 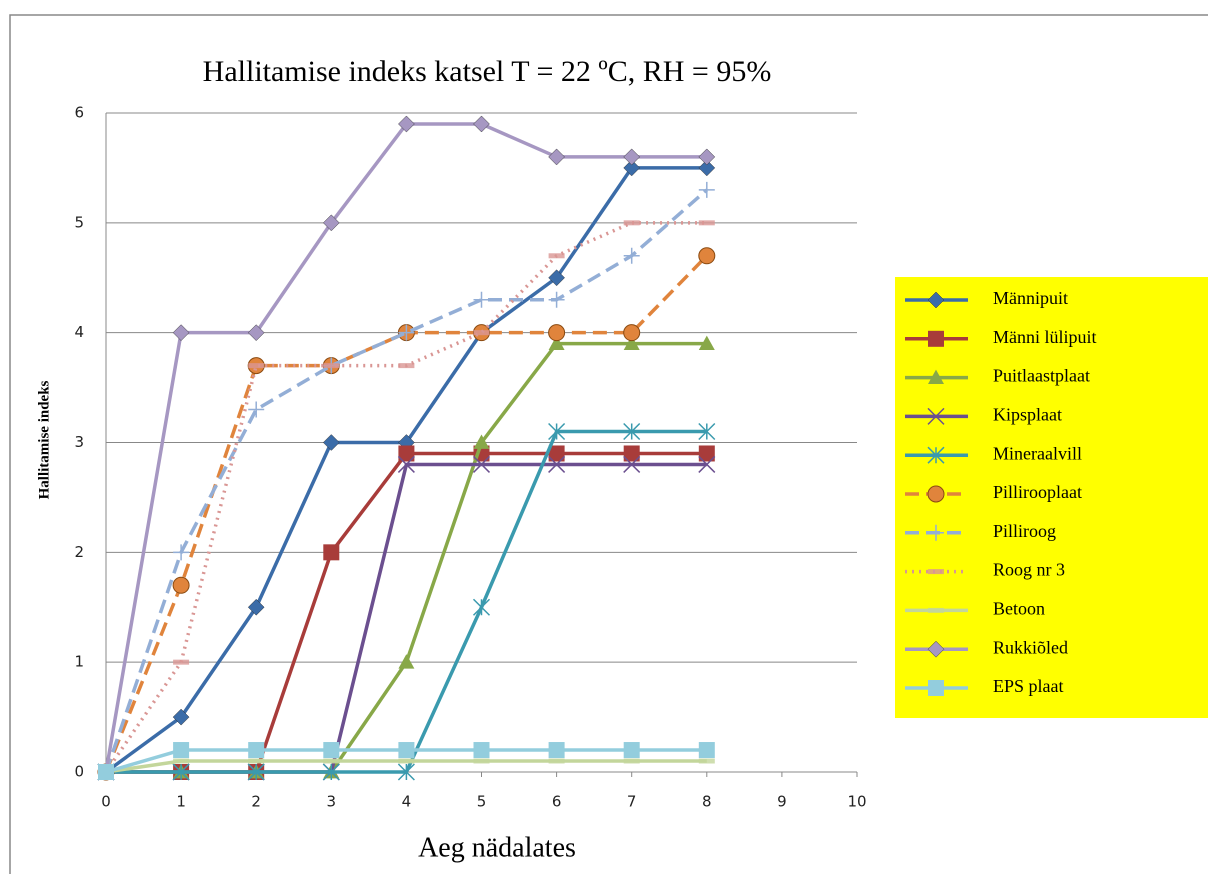 I want to click on x-tick-label: 6, so click(x=557, y=802).